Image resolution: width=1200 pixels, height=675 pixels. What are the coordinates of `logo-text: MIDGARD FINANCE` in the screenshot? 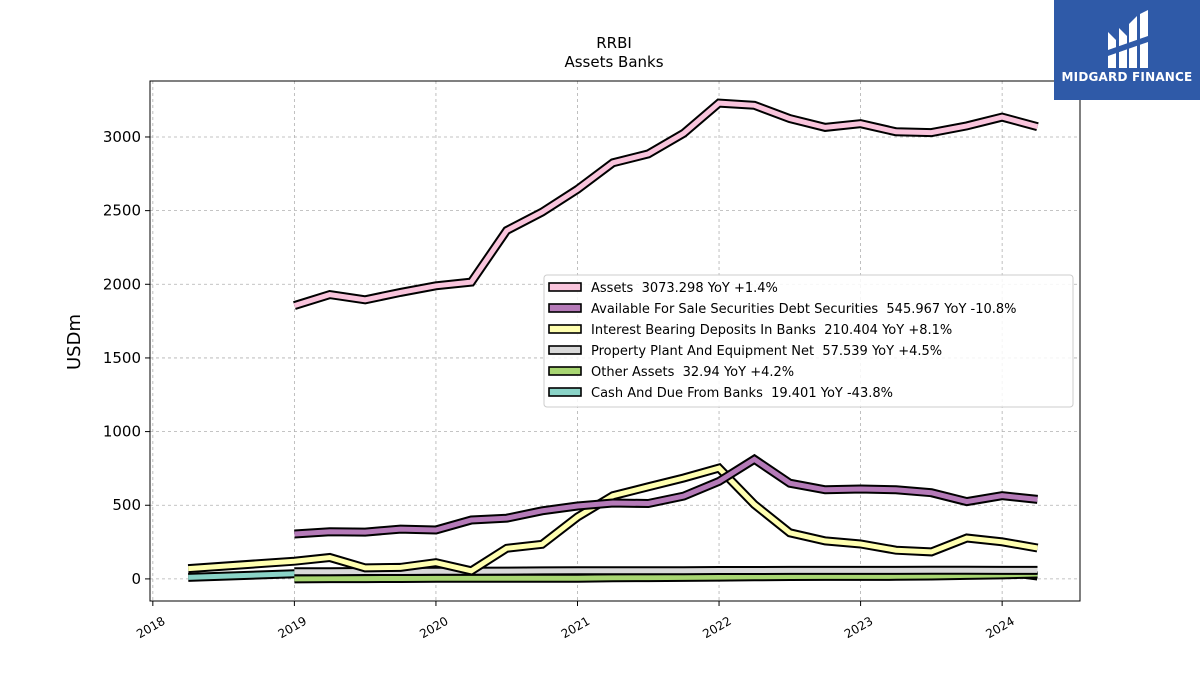 It's located at (1127, 77).